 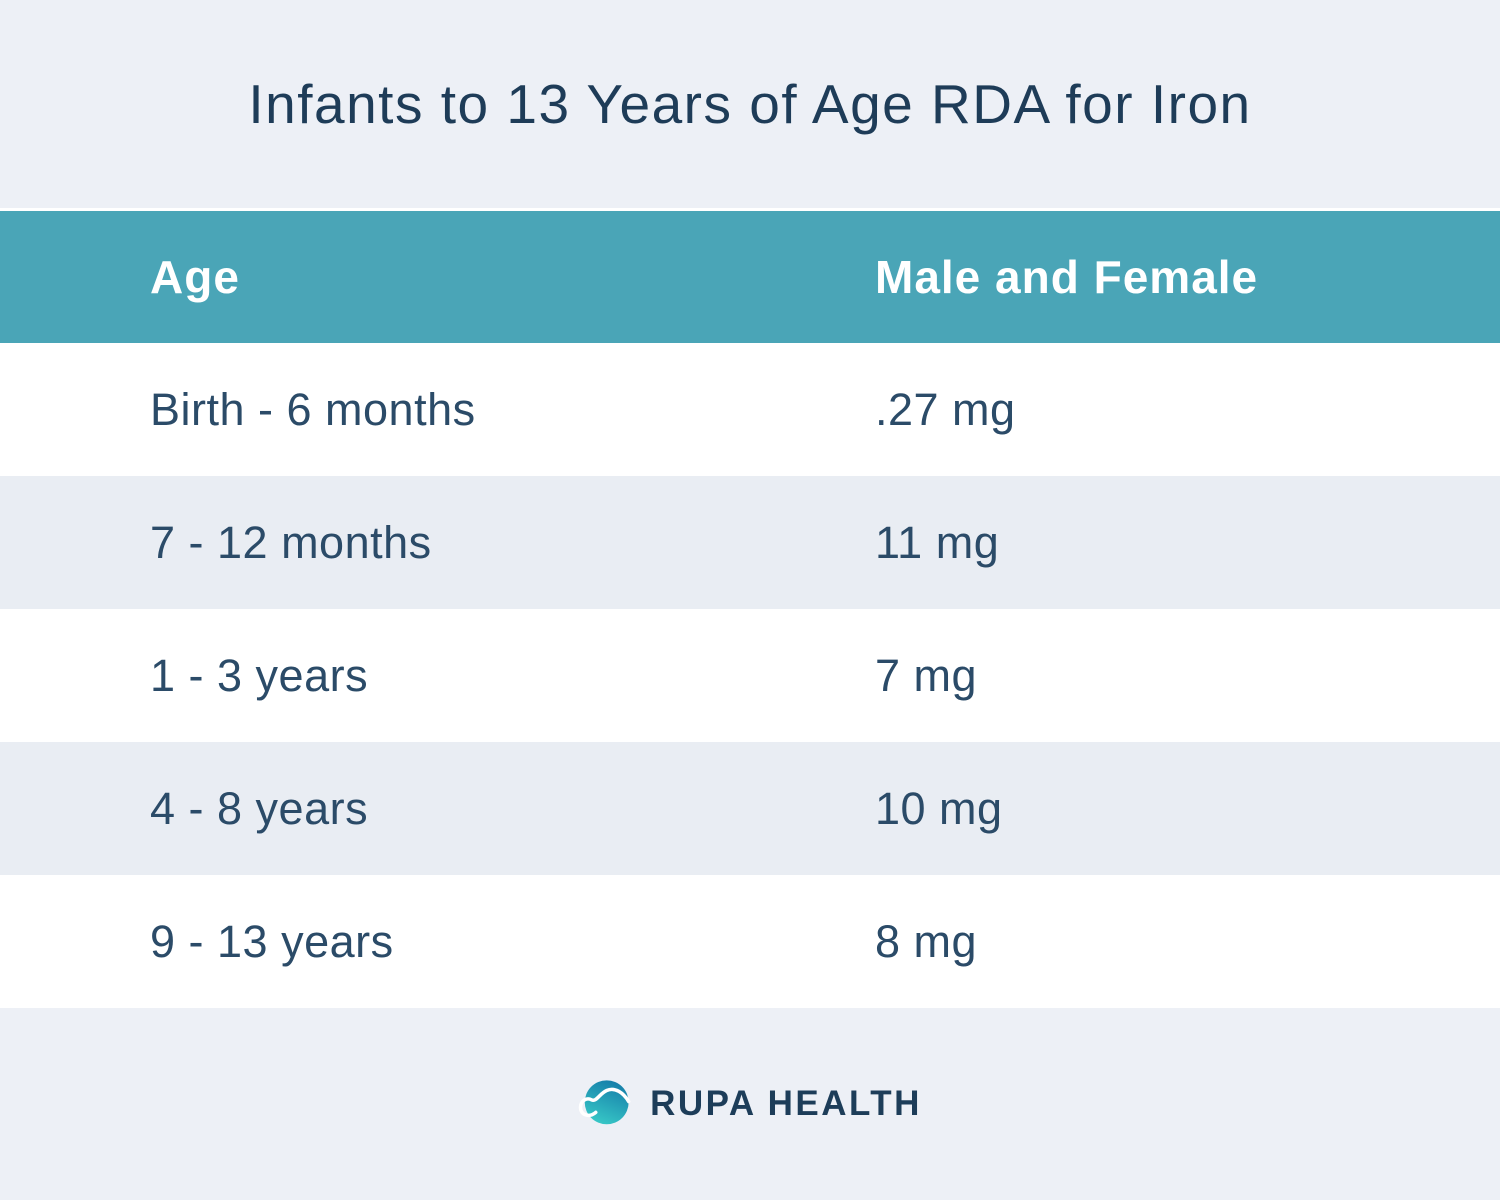 What do you see at coordinates (786, 1103) in the screenshot?
I see `brand-name: RUPA HEALTH` at bounding box center [786, 1103].